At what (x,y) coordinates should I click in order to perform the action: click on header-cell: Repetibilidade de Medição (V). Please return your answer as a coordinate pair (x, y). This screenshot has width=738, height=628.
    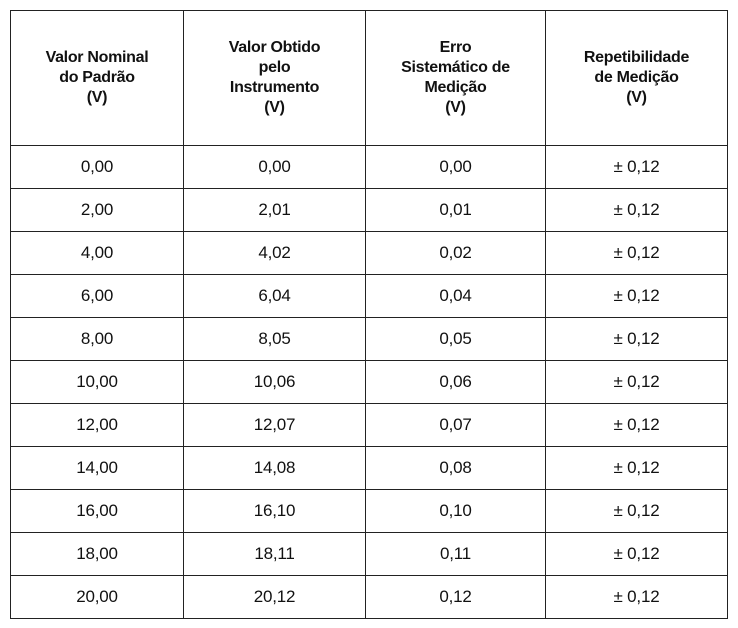
    Looking at the image, I should click on (636, 78).